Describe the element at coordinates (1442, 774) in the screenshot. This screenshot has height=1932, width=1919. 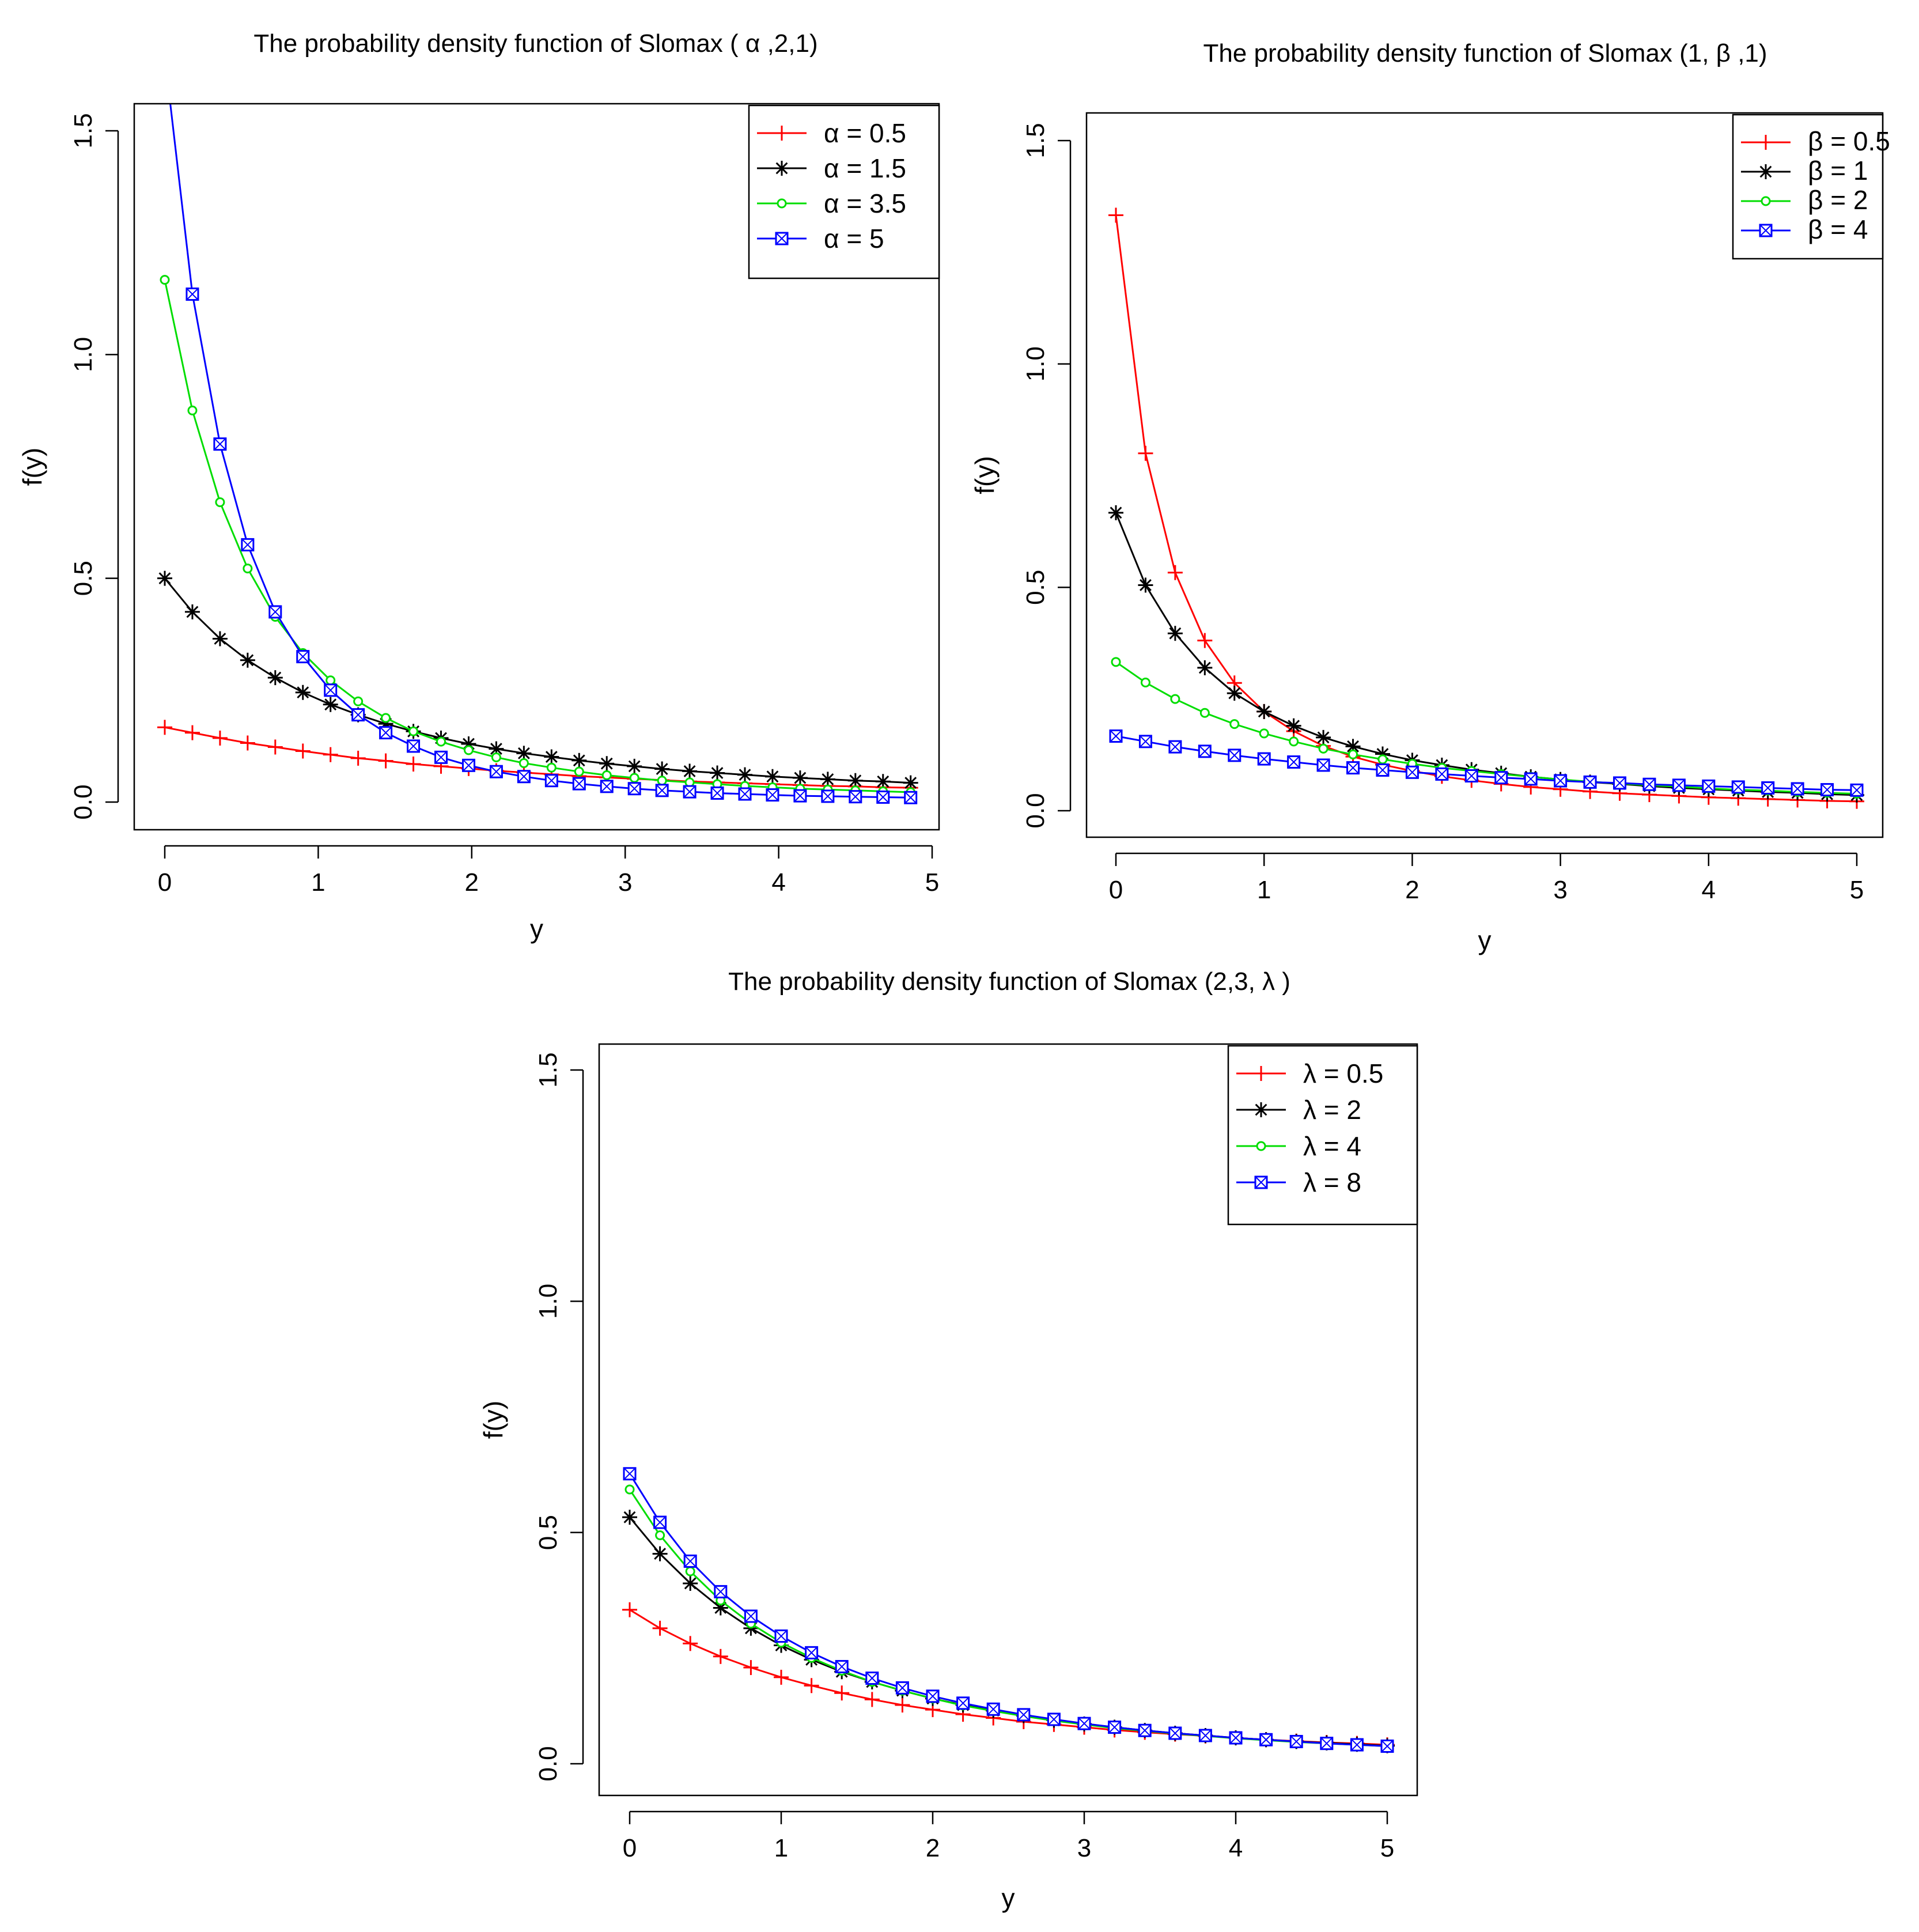
I see `chart-2-series-4-point-11-x2` at that location.